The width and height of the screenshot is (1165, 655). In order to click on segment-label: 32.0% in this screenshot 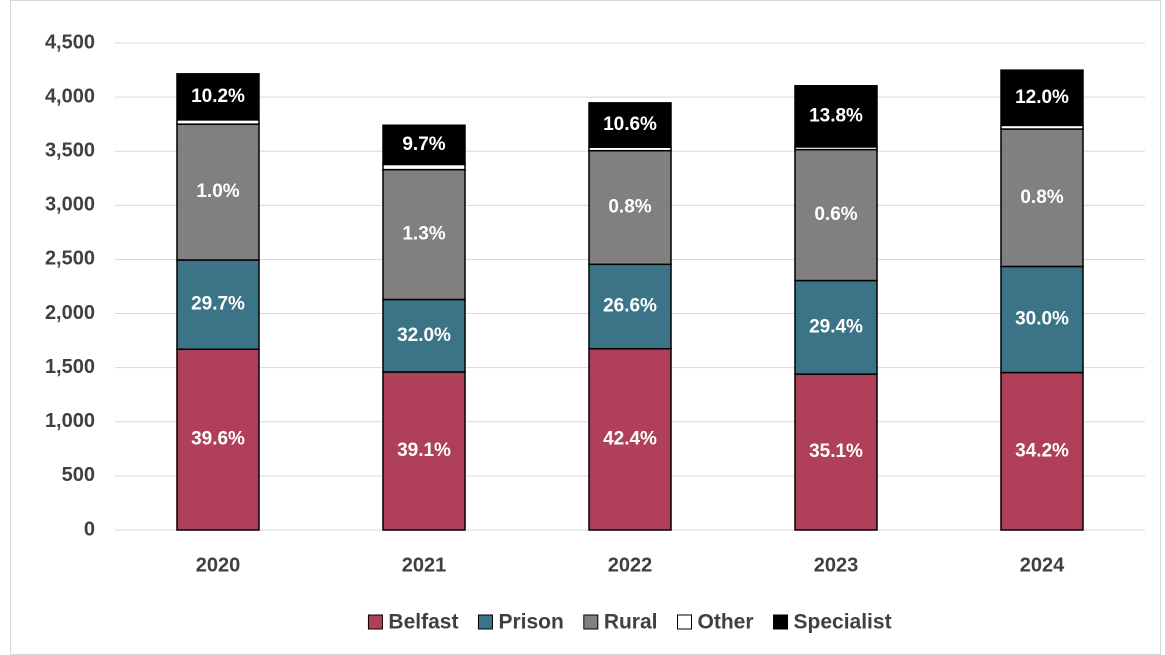, I will do `click(424, 335)`.